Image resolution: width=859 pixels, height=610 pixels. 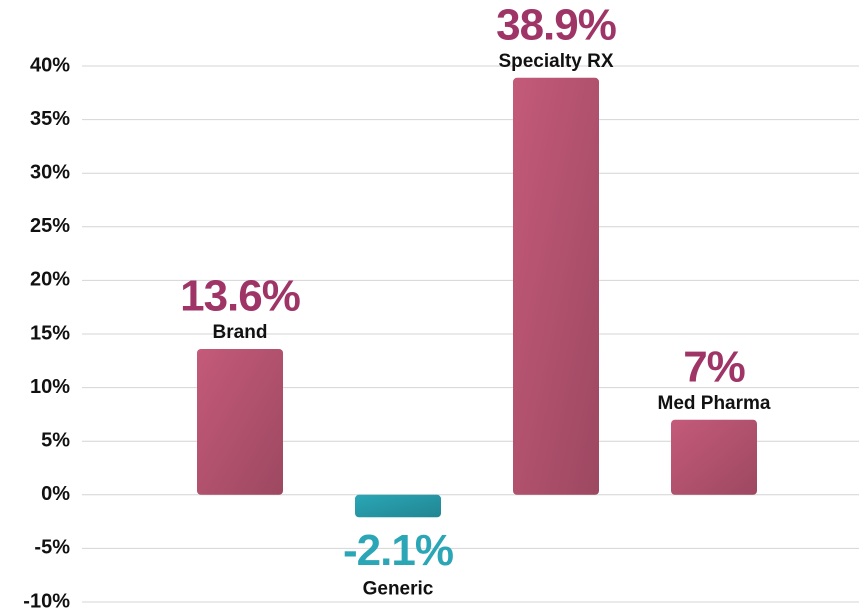 What do you see at coordinates (50, 172) in the screenshot?
I see `y-tick-label: 30%` at bounding box center [50, 172].